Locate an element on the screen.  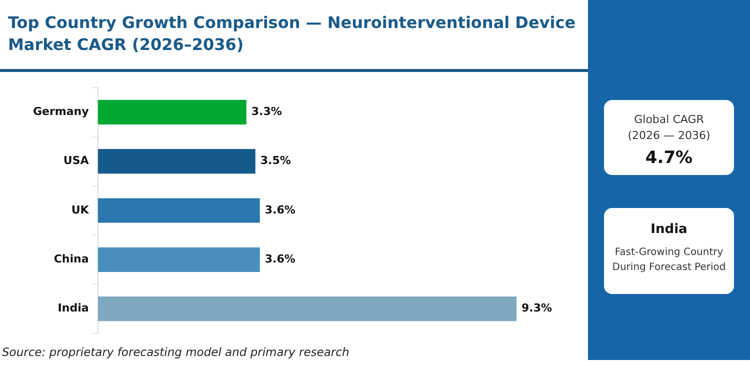
y-tick-label: USA is located at coordinates (76, 161).